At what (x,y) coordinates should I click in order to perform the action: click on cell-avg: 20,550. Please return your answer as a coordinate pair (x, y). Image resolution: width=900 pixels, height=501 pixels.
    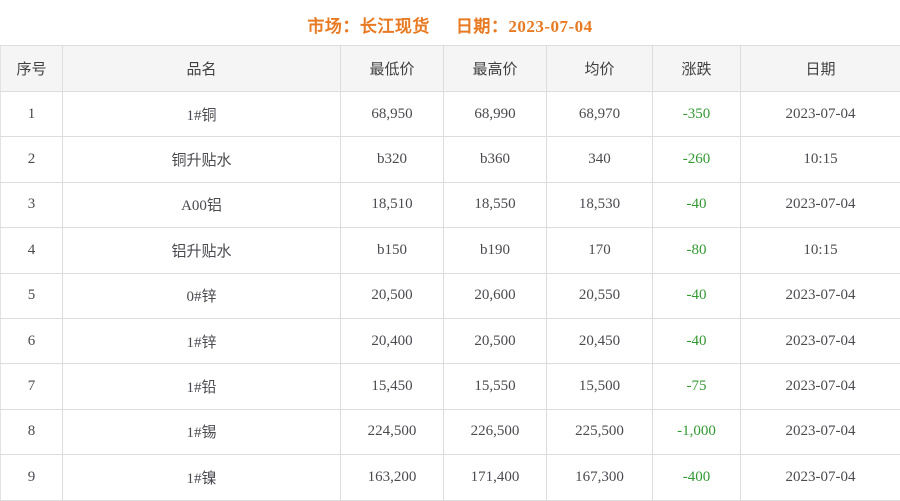
    Looking at the image, I should click on (600, 295).